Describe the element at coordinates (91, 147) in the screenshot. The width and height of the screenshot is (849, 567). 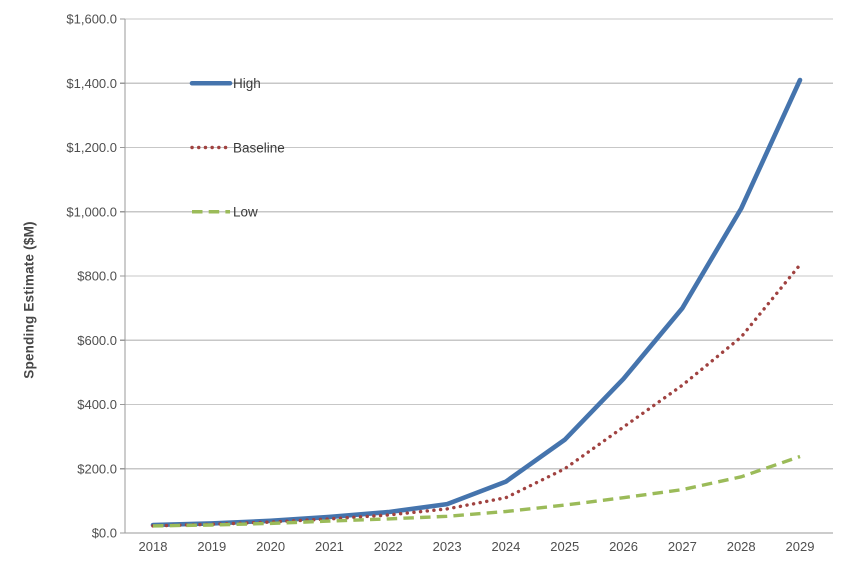
I see `y-tick-label: $1,200.0` at that location.